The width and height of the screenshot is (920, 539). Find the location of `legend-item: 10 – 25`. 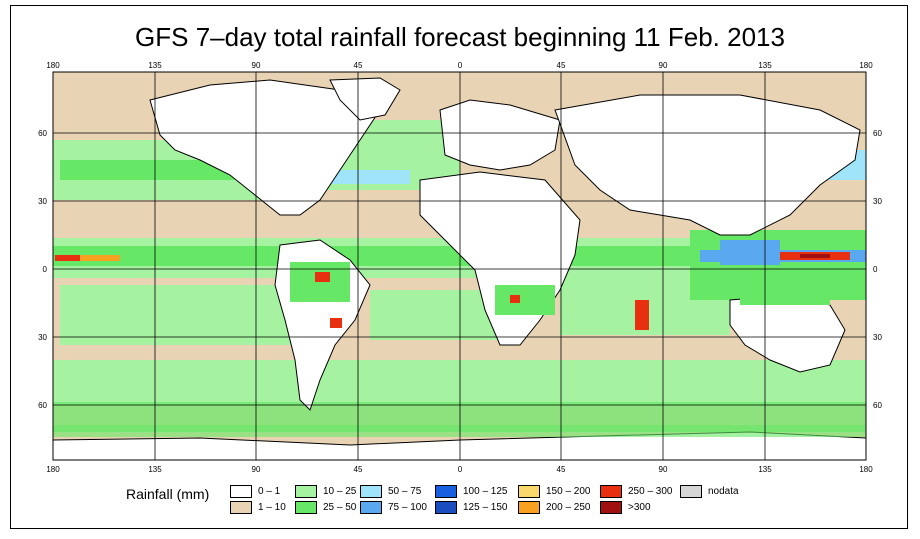

legend-item: 10 – 25 is located at coordinates (325, 491).